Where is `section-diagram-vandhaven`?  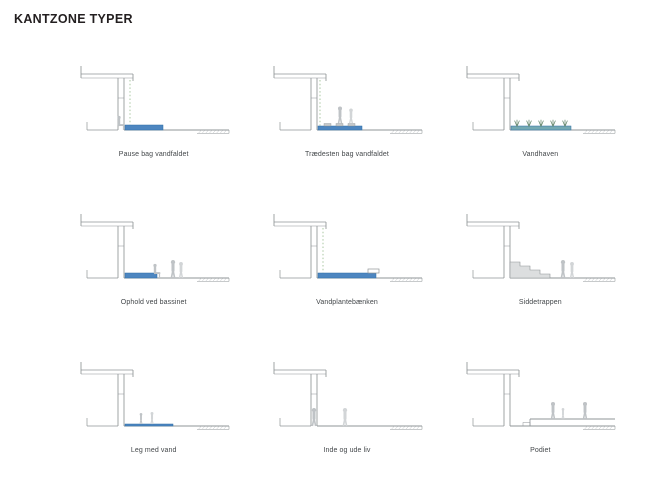 section-diagram-vandhaven is located at coordinates (541, 100).